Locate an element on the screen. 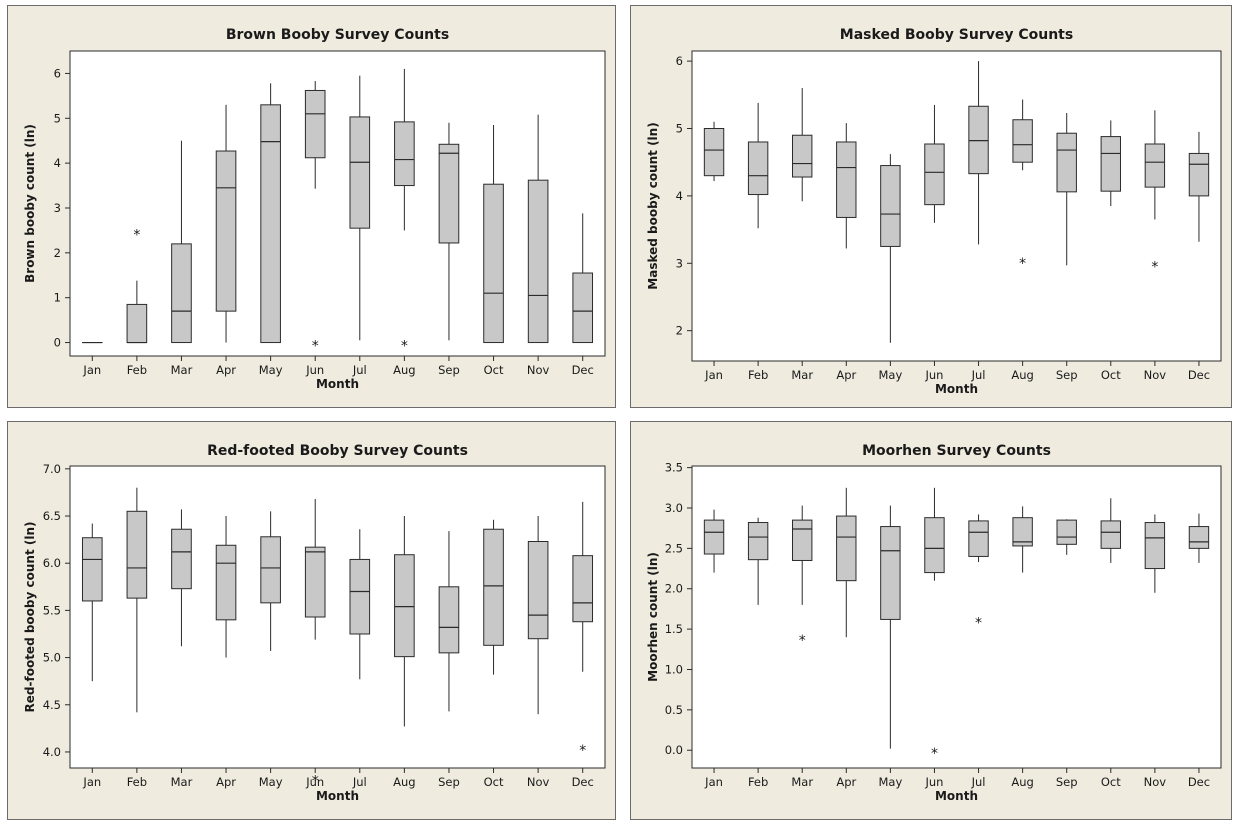 This screenshot has width=1239, height=824. x-tick-label: Jul is located at coordinates (359, 370).